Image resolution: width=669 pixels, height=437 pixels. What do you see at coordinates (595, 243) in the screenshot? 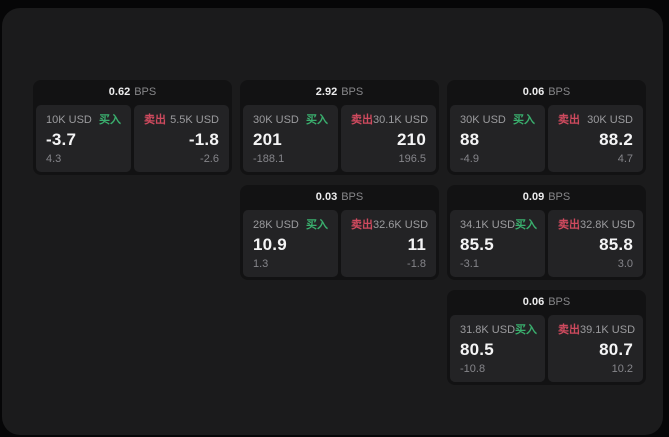
I see `sell-panel: 卖出 32.8K USD 85.8 3.0` at bounding box center [595, 243].